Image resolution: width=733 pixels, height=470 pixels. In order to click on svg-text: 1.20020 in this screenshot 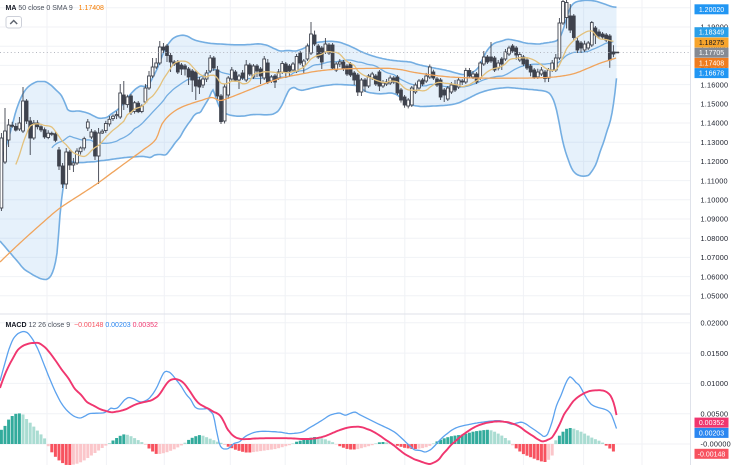, I will do `click(711, 10)`.